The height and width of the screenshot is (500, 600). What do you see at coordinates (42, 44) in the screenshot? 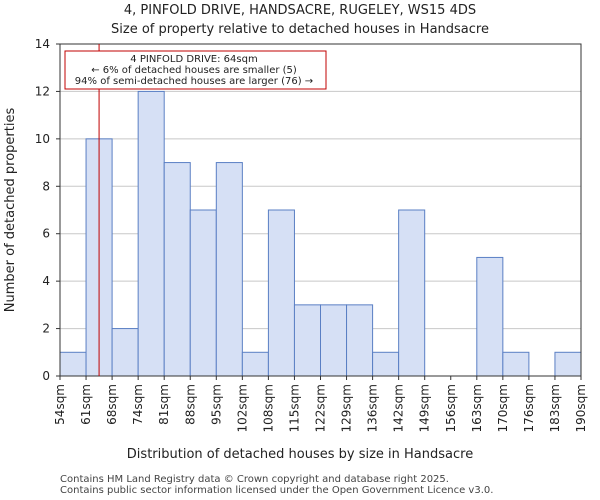
I see `y-tick-label: 14` at bounding box center [42, 44].